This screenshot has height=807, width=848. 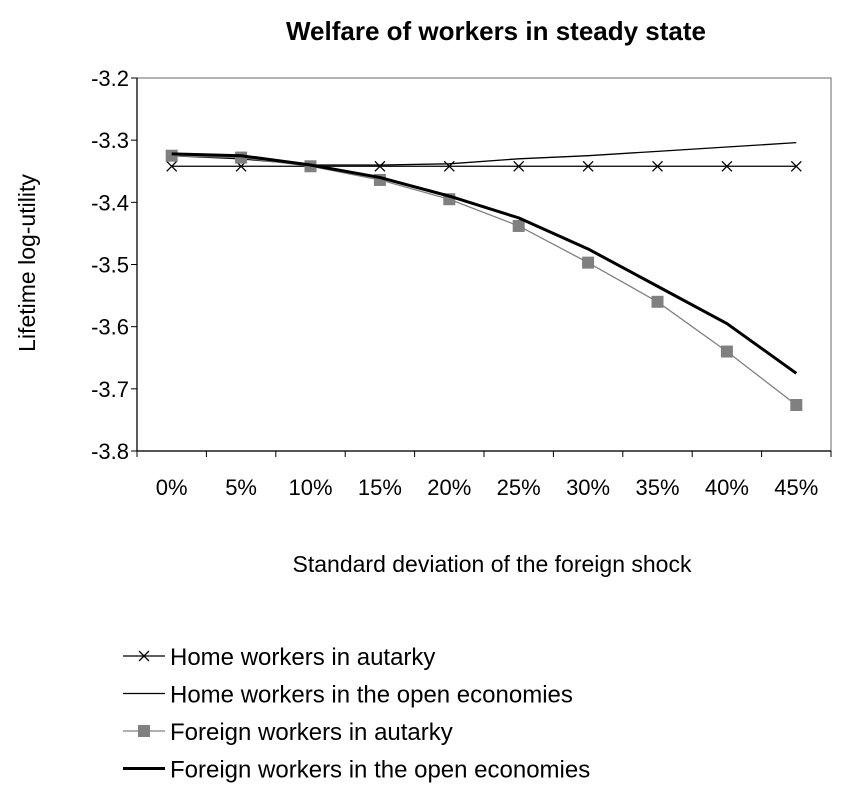 What do you see at coordinates (241, 487) in the screenshot?
I see `x-tick-label: 5%` at bounding box center [241, 487].